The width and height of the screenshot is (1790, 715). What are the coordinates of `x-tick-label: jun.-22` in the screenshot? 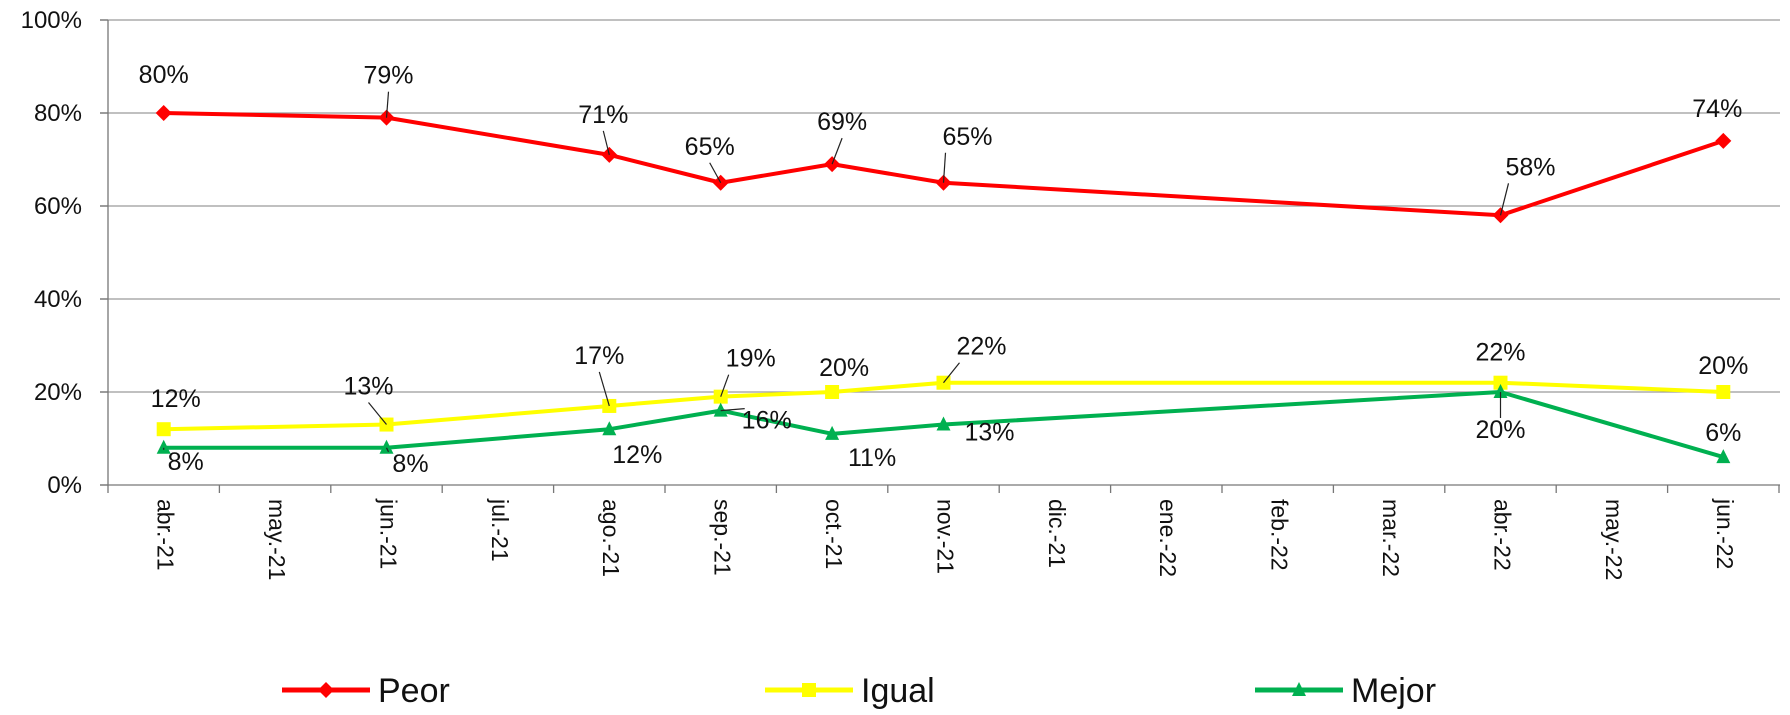 It's located at (1725, 533).